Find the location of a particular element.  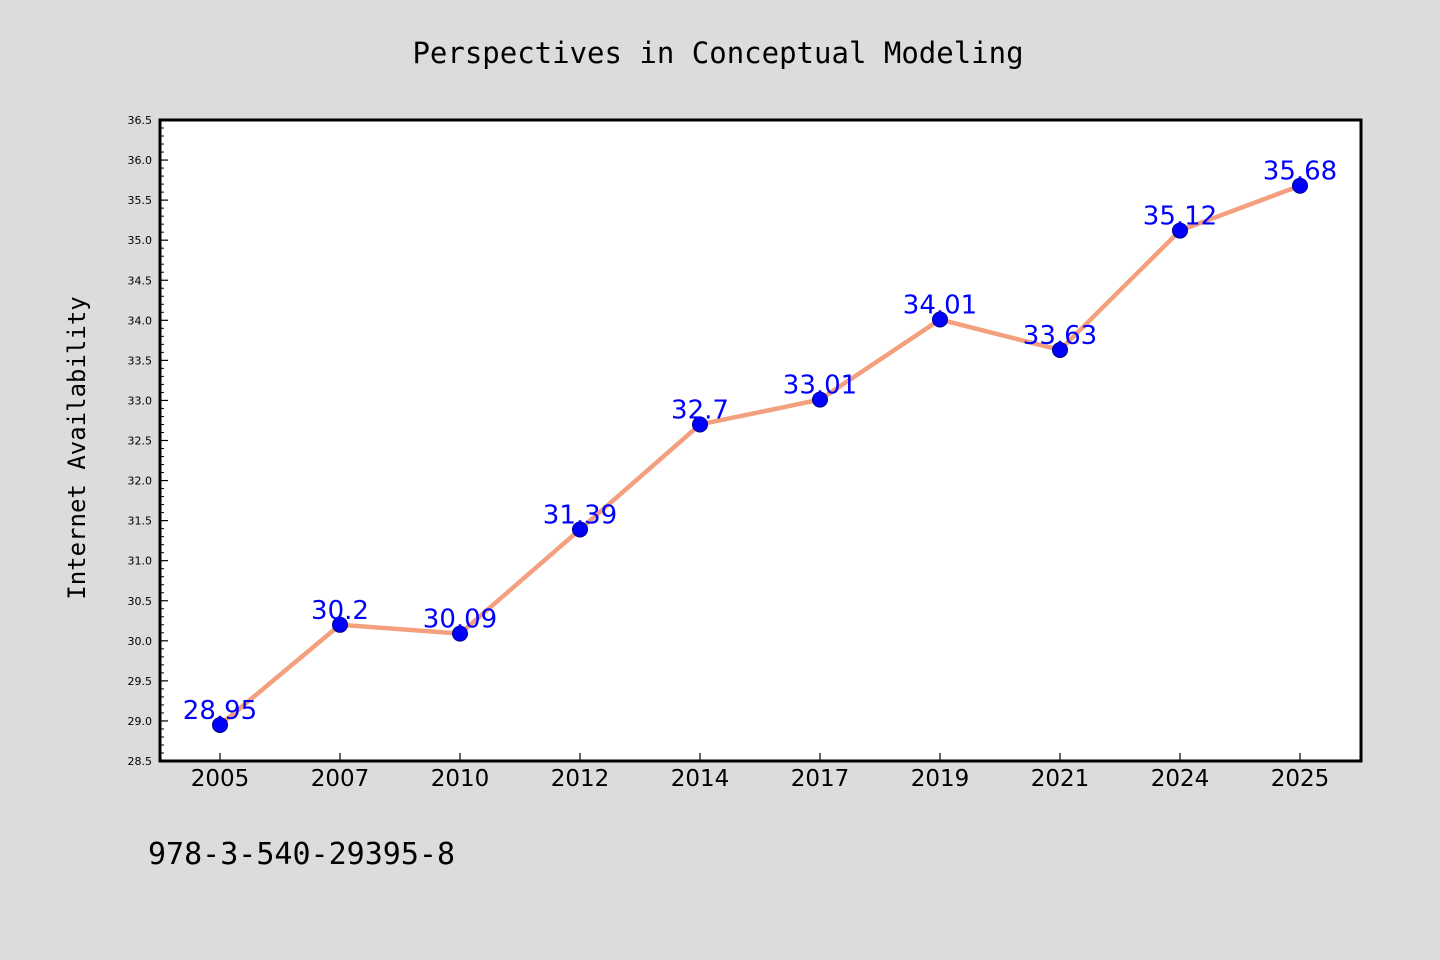

y-tick-label: 28.5 is located at coordinates (140, 761).